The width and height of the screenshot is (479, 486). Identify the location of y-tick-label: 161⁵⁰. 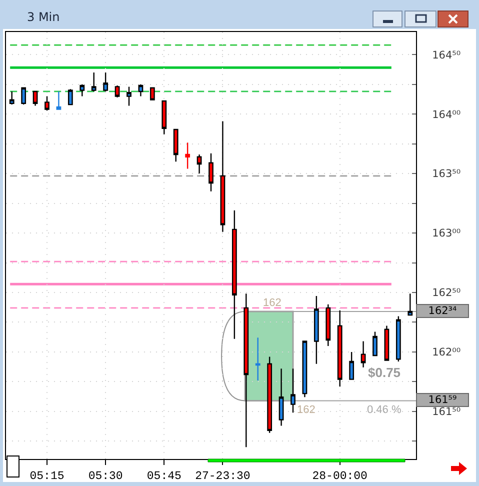
(446, 412).